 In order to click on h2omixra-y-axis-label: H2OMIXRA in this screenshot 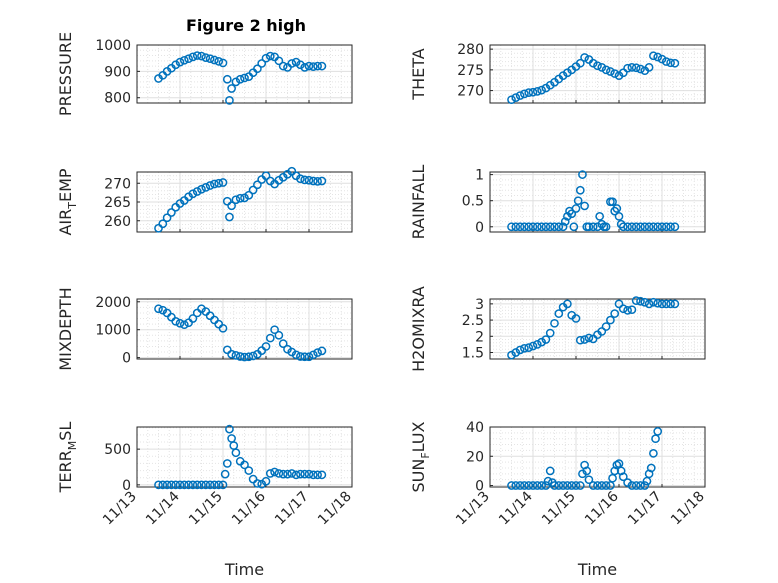, I will do `click(418, 329)`.